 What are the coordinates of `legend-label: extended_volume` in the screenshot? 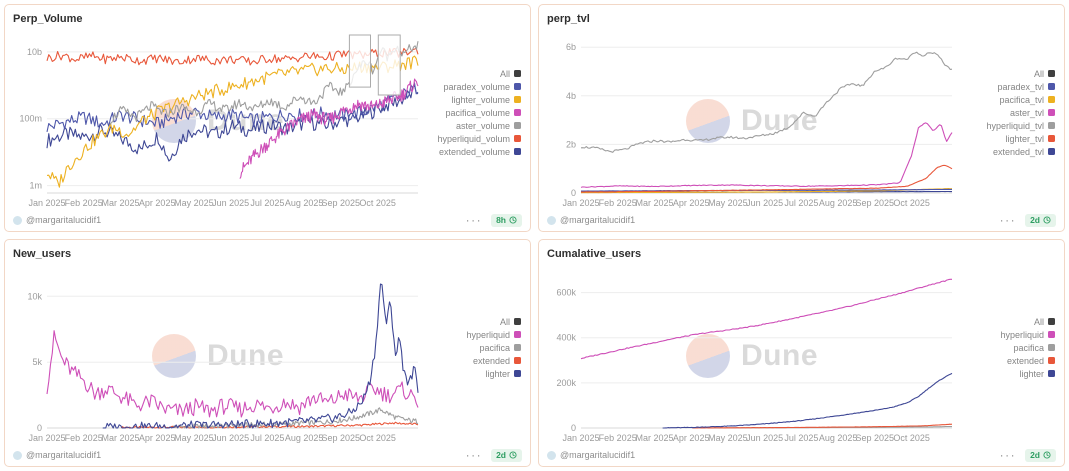 It's located at (474, 151).